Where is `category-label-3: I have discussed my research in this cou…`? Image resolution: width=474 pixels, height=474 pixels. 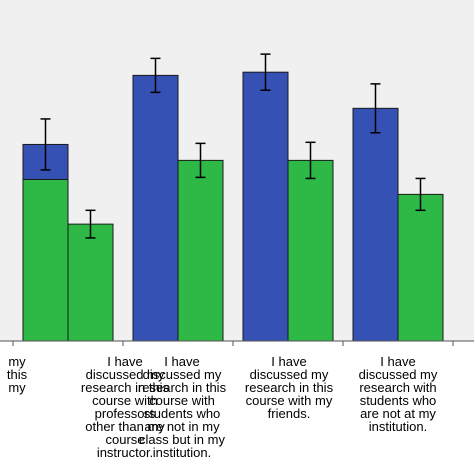
category-label-3: I have discussed my research in this cou… is located at coordinates (289, 387).